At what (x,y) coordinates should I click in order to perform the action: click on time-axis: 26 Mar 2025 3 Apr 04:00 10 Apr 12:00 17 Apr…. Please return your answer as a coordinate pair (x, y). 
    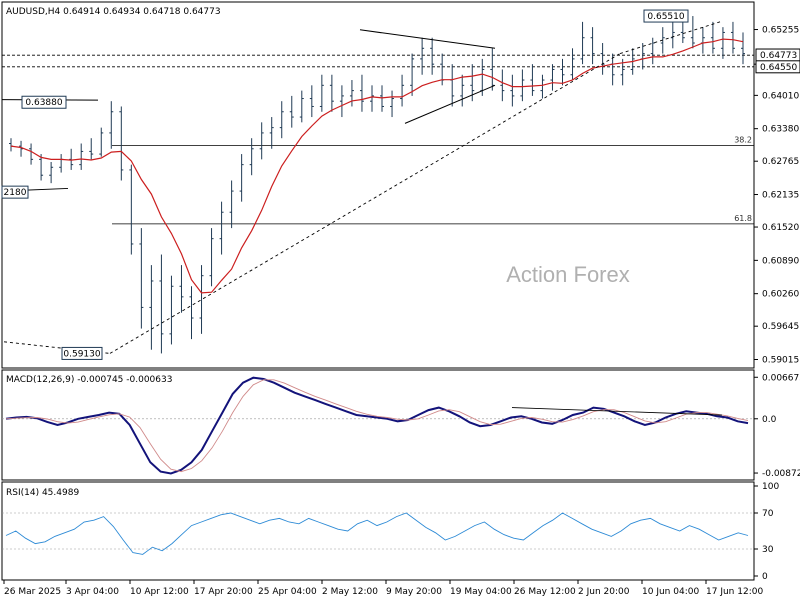
    Looking at the image, I should click on (383, 588).